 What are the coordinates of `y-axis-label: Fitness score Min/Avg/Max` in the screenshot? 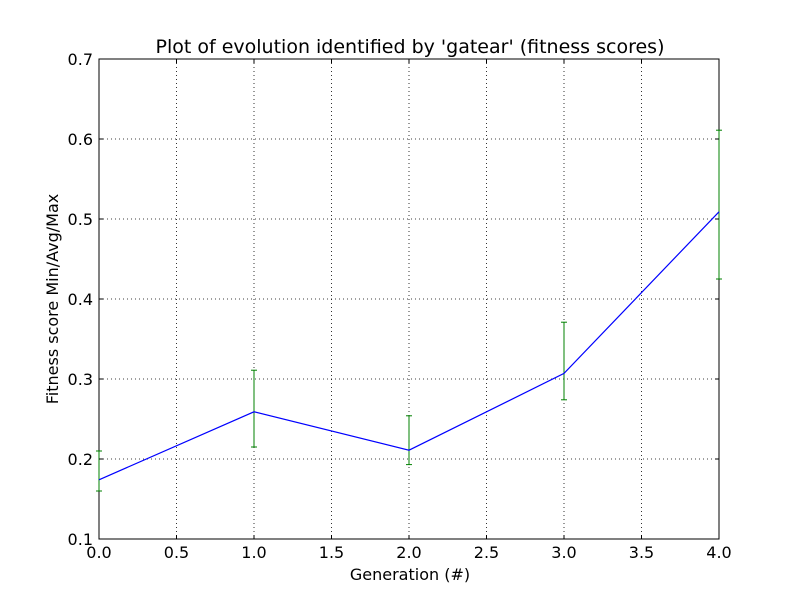 It's located at (52, 299).